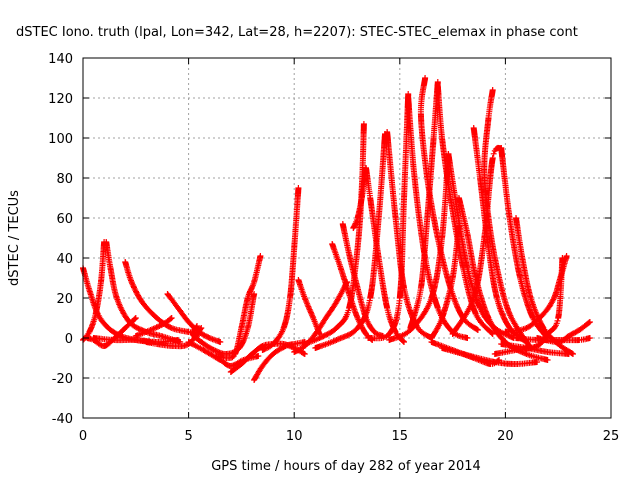 The width and height of the screenshot is (640, 480). Describe the element at coordinates (505, 436) in the screenshot. I see `x-tick-label: 20` at that location.